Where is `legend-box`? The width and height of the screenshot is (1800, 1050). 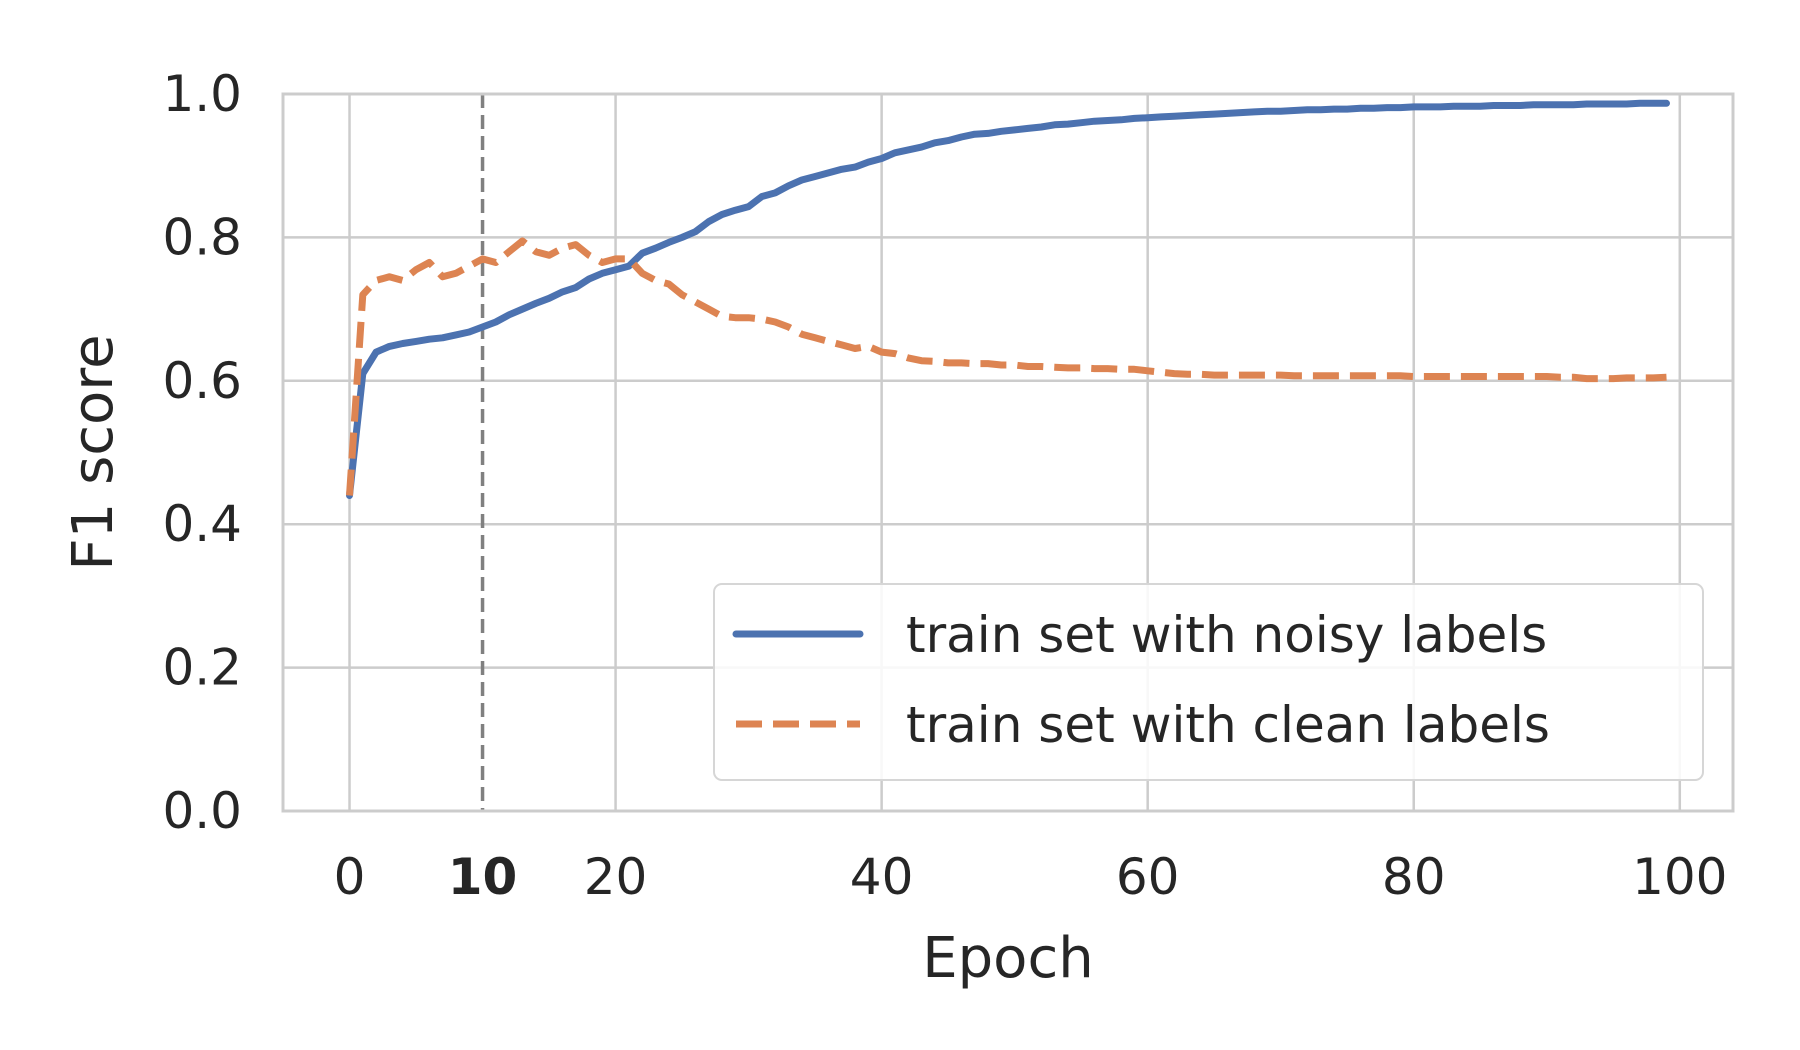 legend-box is located at coordinates (1208, 682).